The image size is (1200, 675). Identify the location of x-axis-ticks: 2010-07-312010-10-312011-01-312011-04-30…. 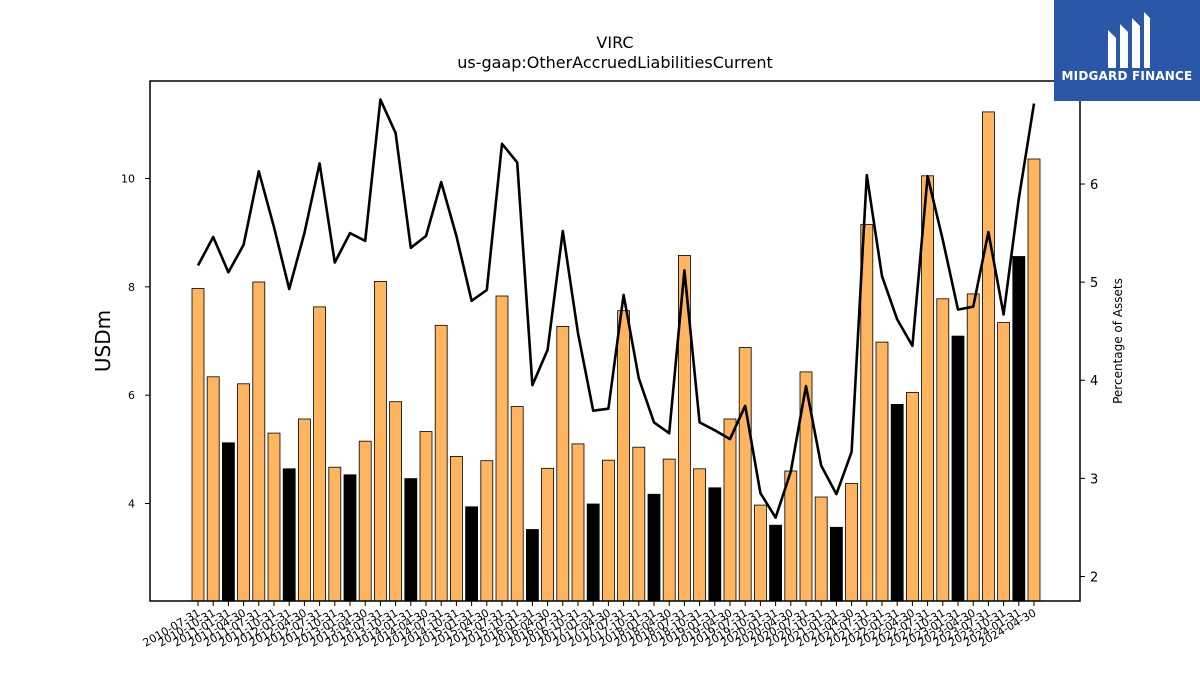
(590, 625).